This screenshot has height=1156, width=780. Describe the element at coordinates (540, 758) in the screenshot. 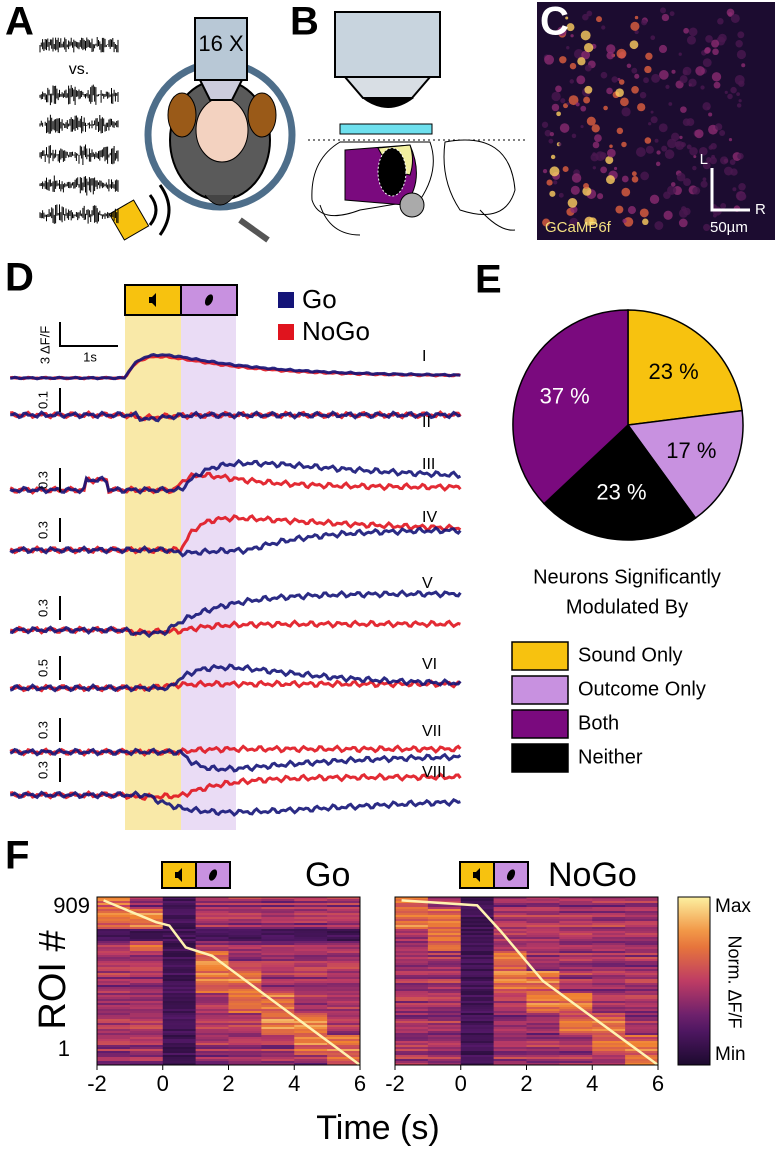

I see `legend-swatch` at that location.